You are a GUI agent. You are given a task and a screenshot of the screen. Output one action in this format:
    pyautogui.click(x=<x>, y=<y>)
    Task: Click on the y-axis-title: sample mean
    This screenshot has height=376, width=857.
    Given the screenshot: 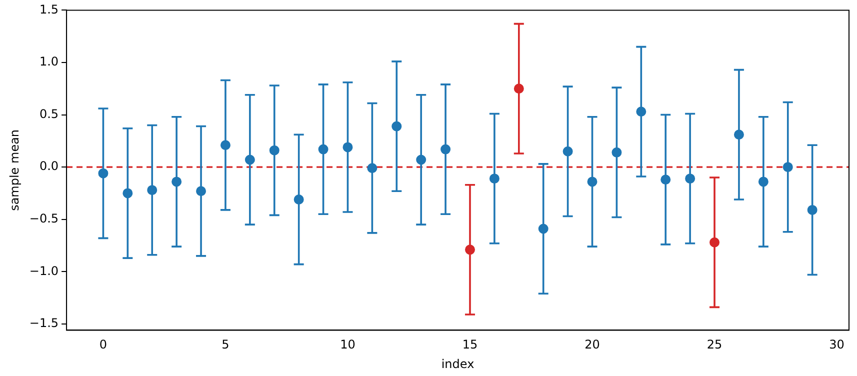 What is the action you would take?
    pyautogui.click(x=14, y=170)
    